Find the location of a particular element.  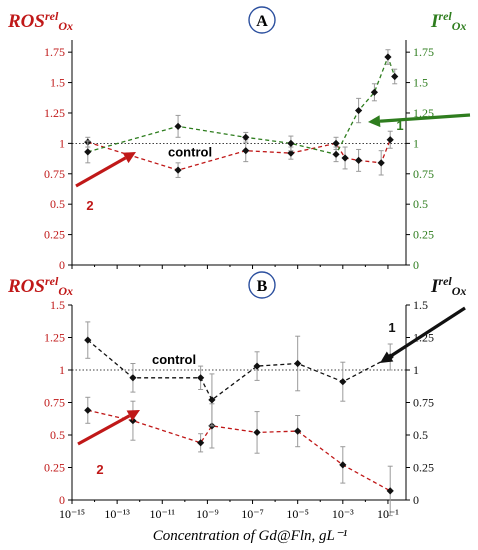

control-label: control is located at coordinates (174, 359).